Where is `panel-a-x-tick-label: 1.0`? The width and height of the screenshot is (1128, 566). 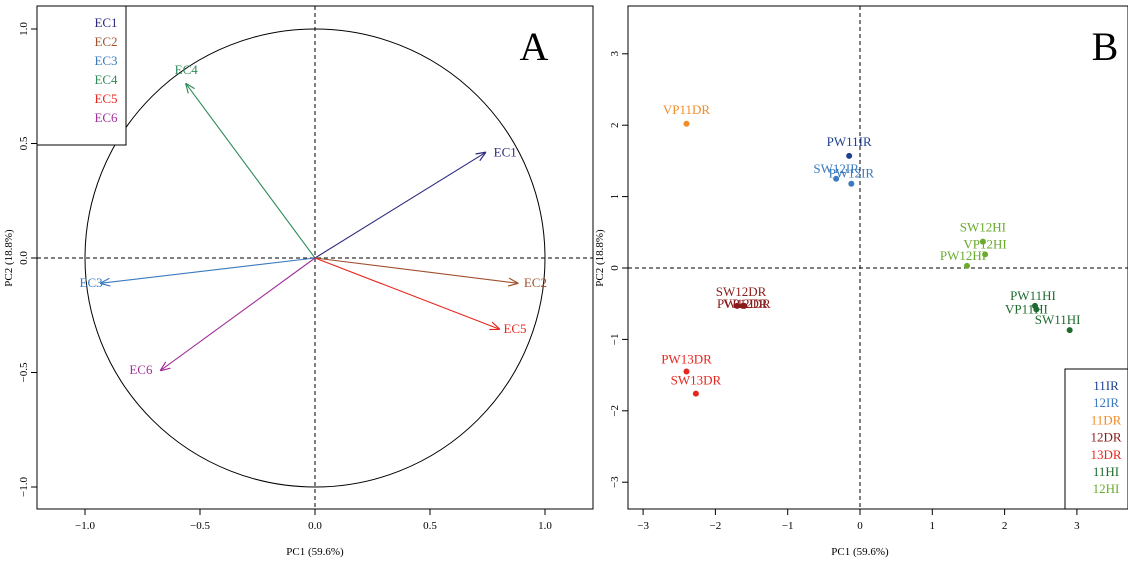 panel-a-x-tick-label: 1.0 is located at coordinates (545, 526).